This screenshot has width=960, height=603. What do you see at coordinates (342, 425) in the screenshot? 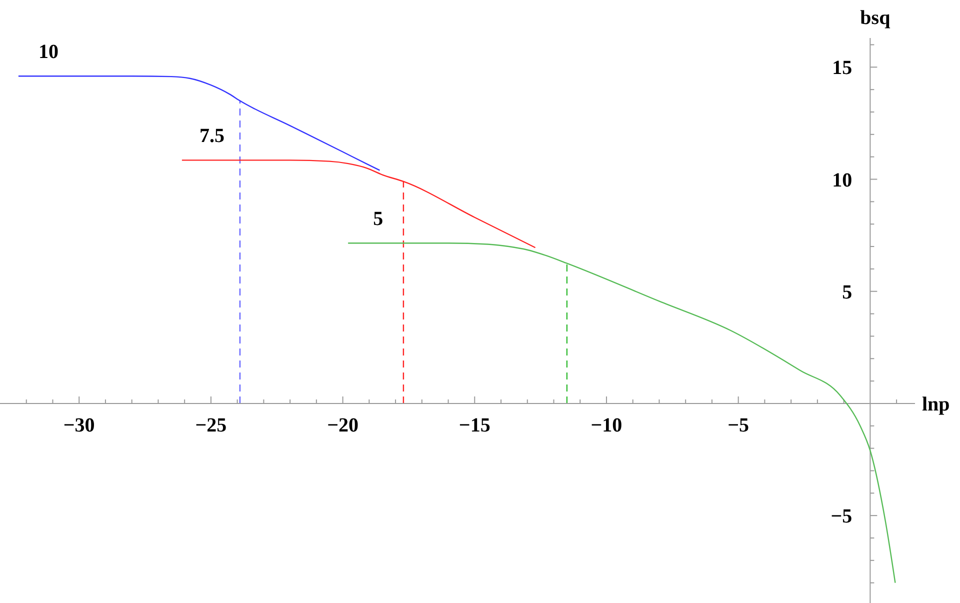
I see `x-tick-label: −20` at bounding box center [342, 425].